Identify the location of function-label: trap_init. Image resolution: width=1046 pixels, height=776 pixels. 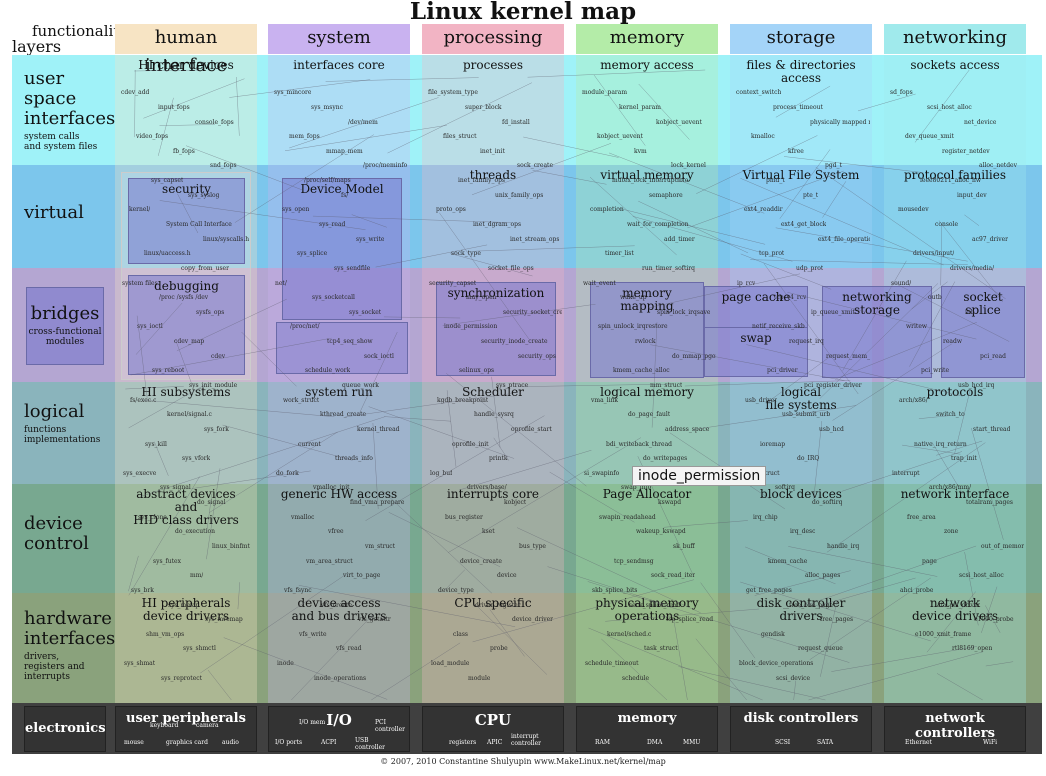
(964, 458).